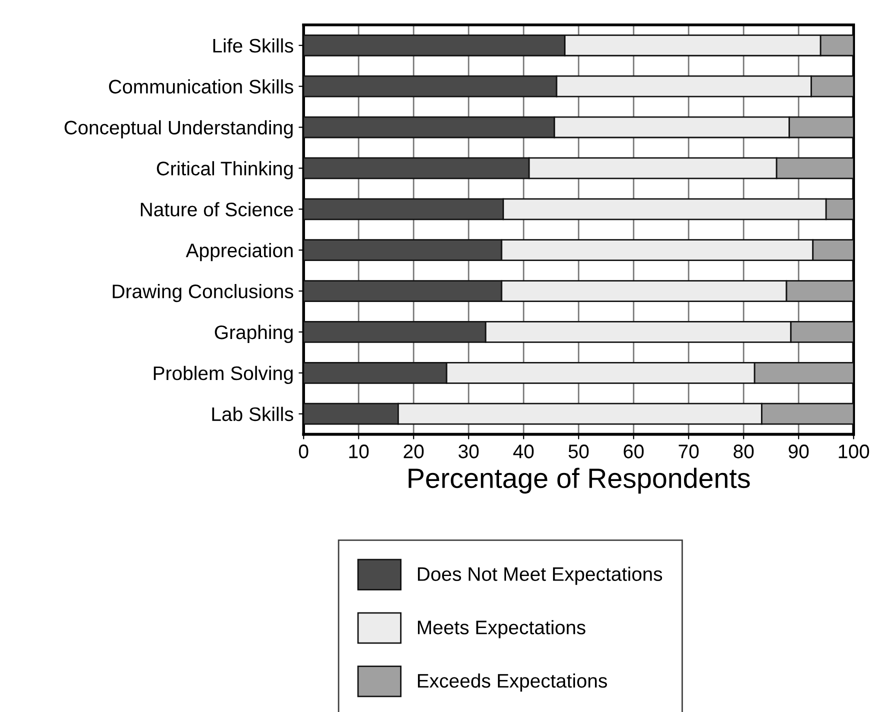  What do you see at coordinates (634, 451) in the screenshot?
I see `x-tick-label: 60` at bounding box center [634, 451].